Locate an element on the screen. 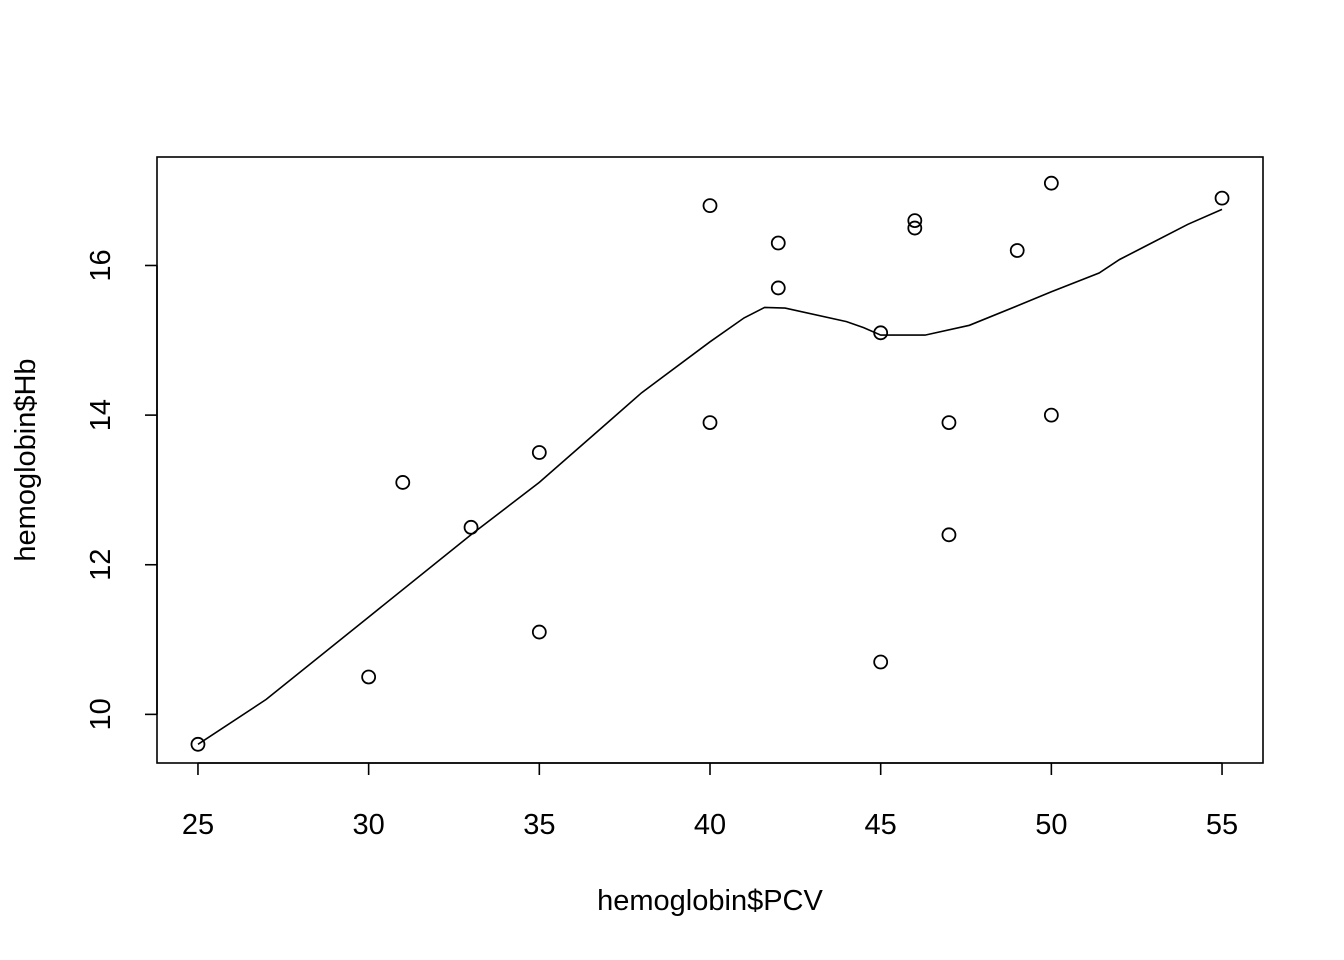 This screenshot has width=1344, height=960. y-tick-label: 10 is located at coordinates (101, 714).